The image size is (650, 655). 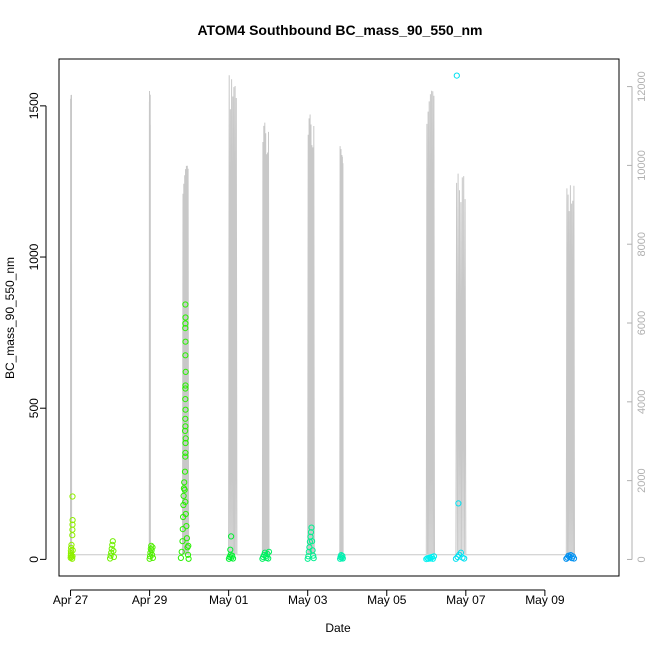 I want to click on x-tick-label: May 07, so click(x=466, y=600).